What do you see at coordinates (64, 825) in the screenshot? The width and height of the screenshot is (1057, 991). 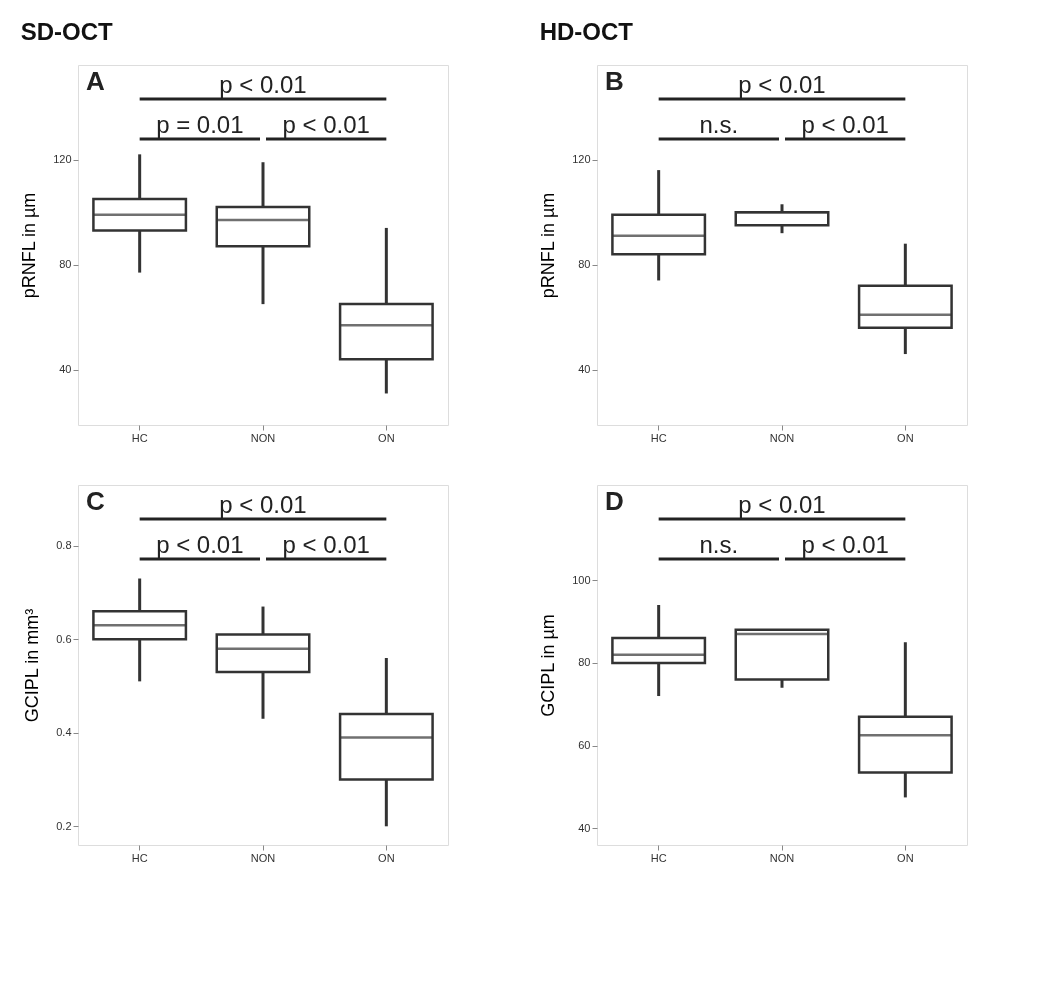 I see `y-tick-label: 0.2` at bounding box center [64, 825].